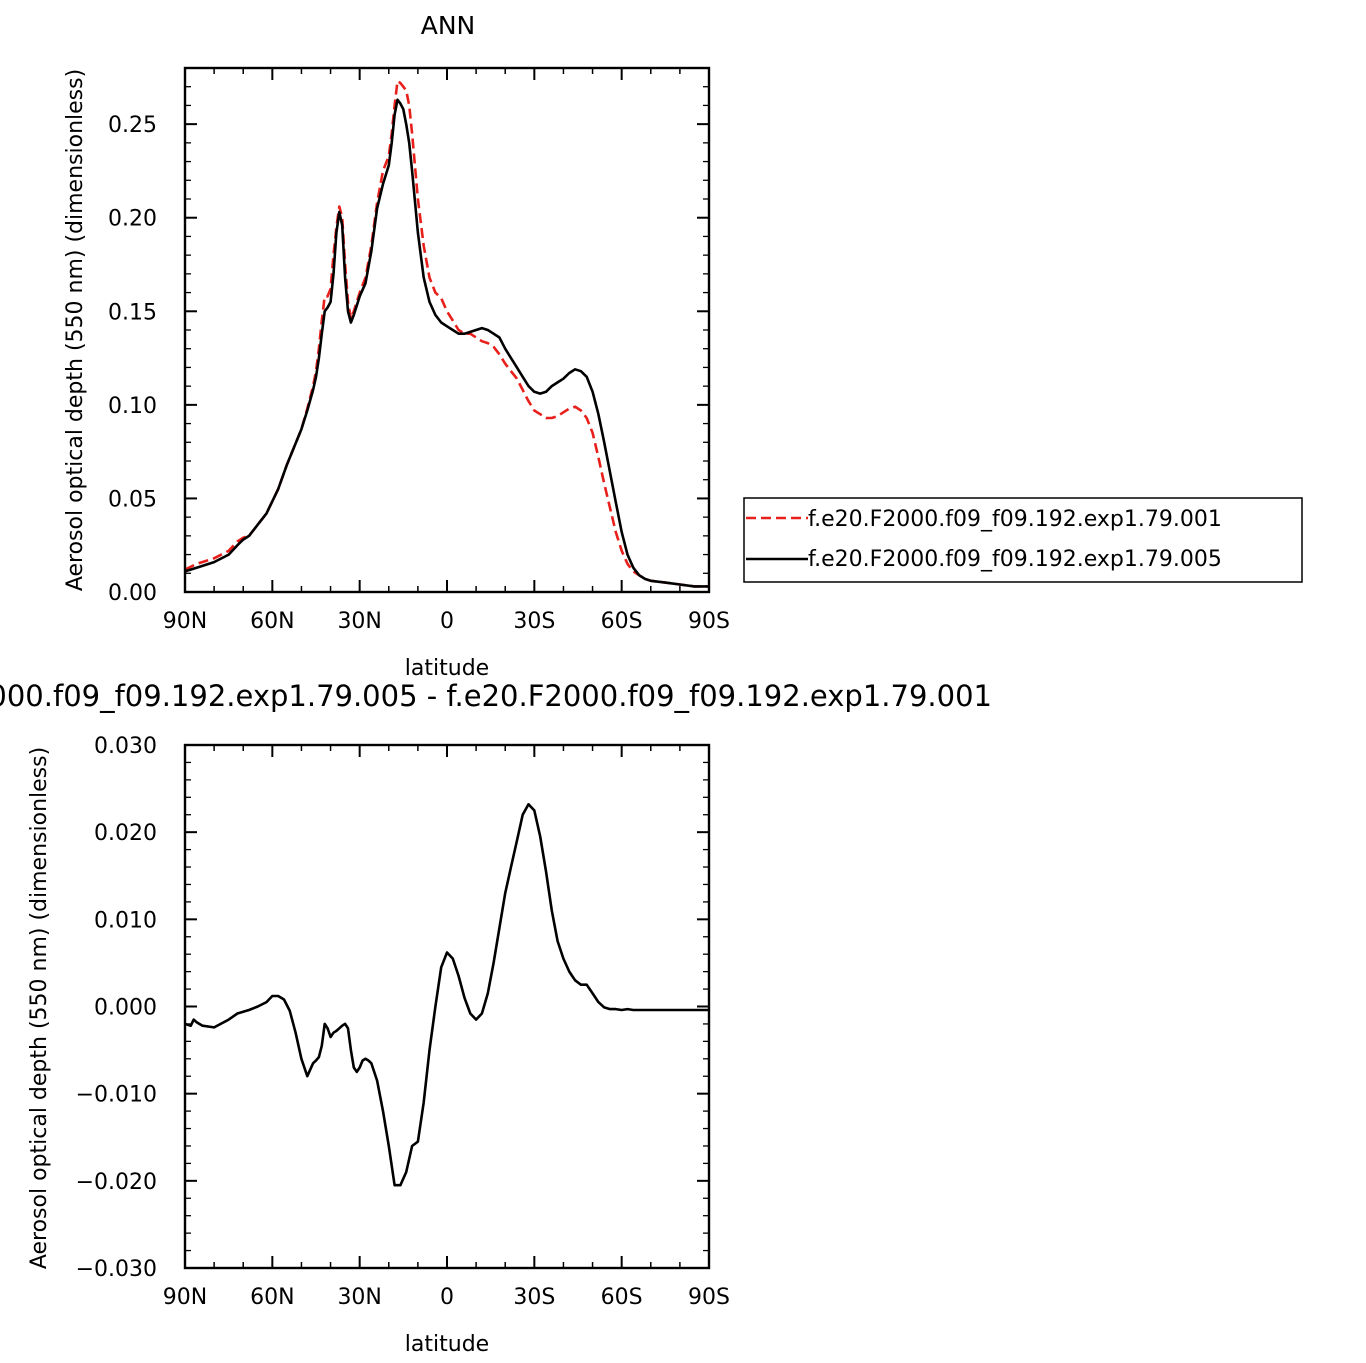  I want to click on top-x-tick-label: 60N, so click(272, 621).